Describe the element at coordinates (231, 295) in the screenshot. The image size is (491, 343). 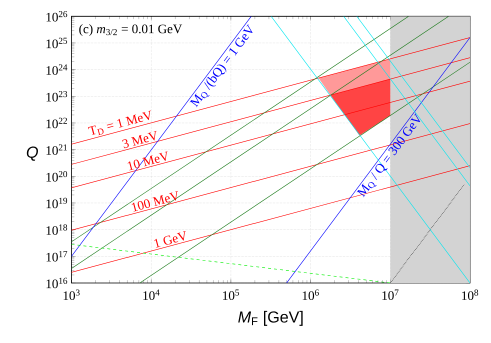
I see `x-tick-label: 10$^{5}$` at that location.